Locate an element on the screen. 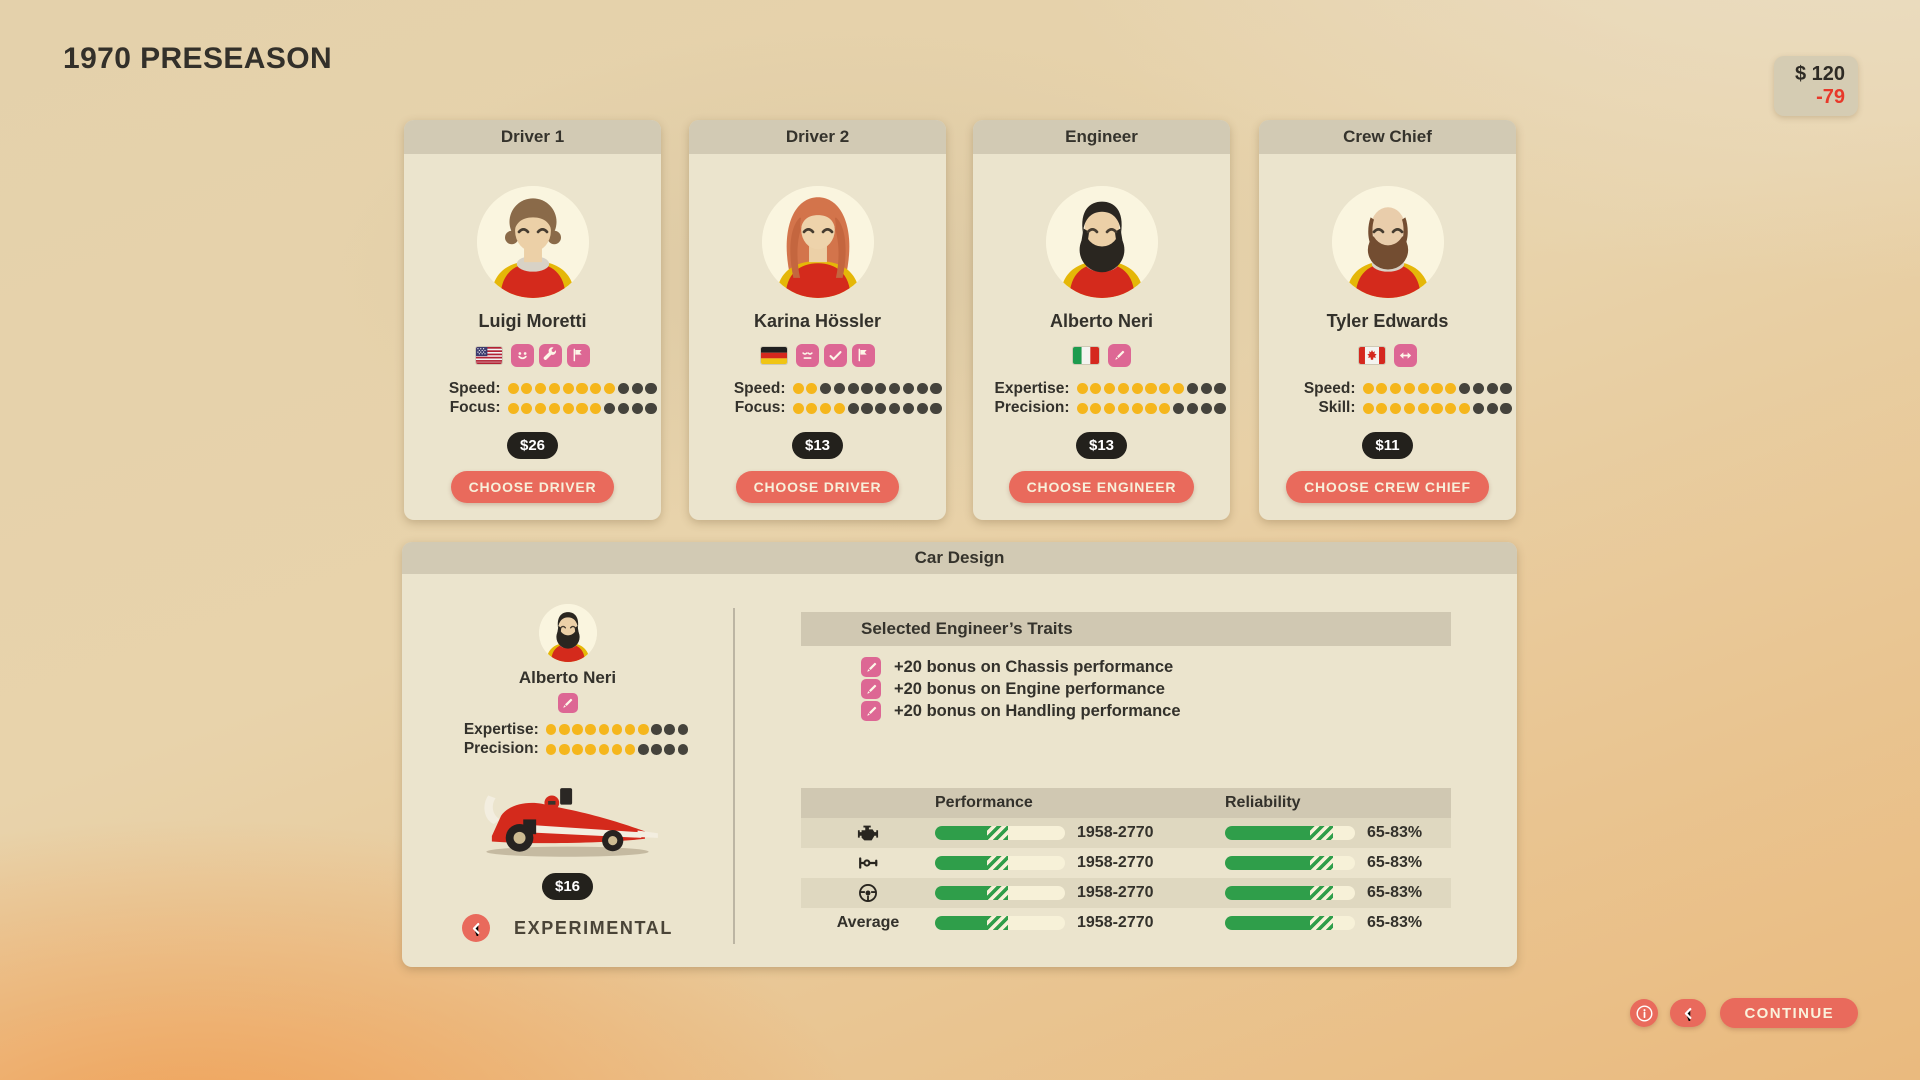 The height and width of the screenshot is (1080, 1920). table-row-average: Average 1958-2770 65-83% is located at coordinates (1129, 922).